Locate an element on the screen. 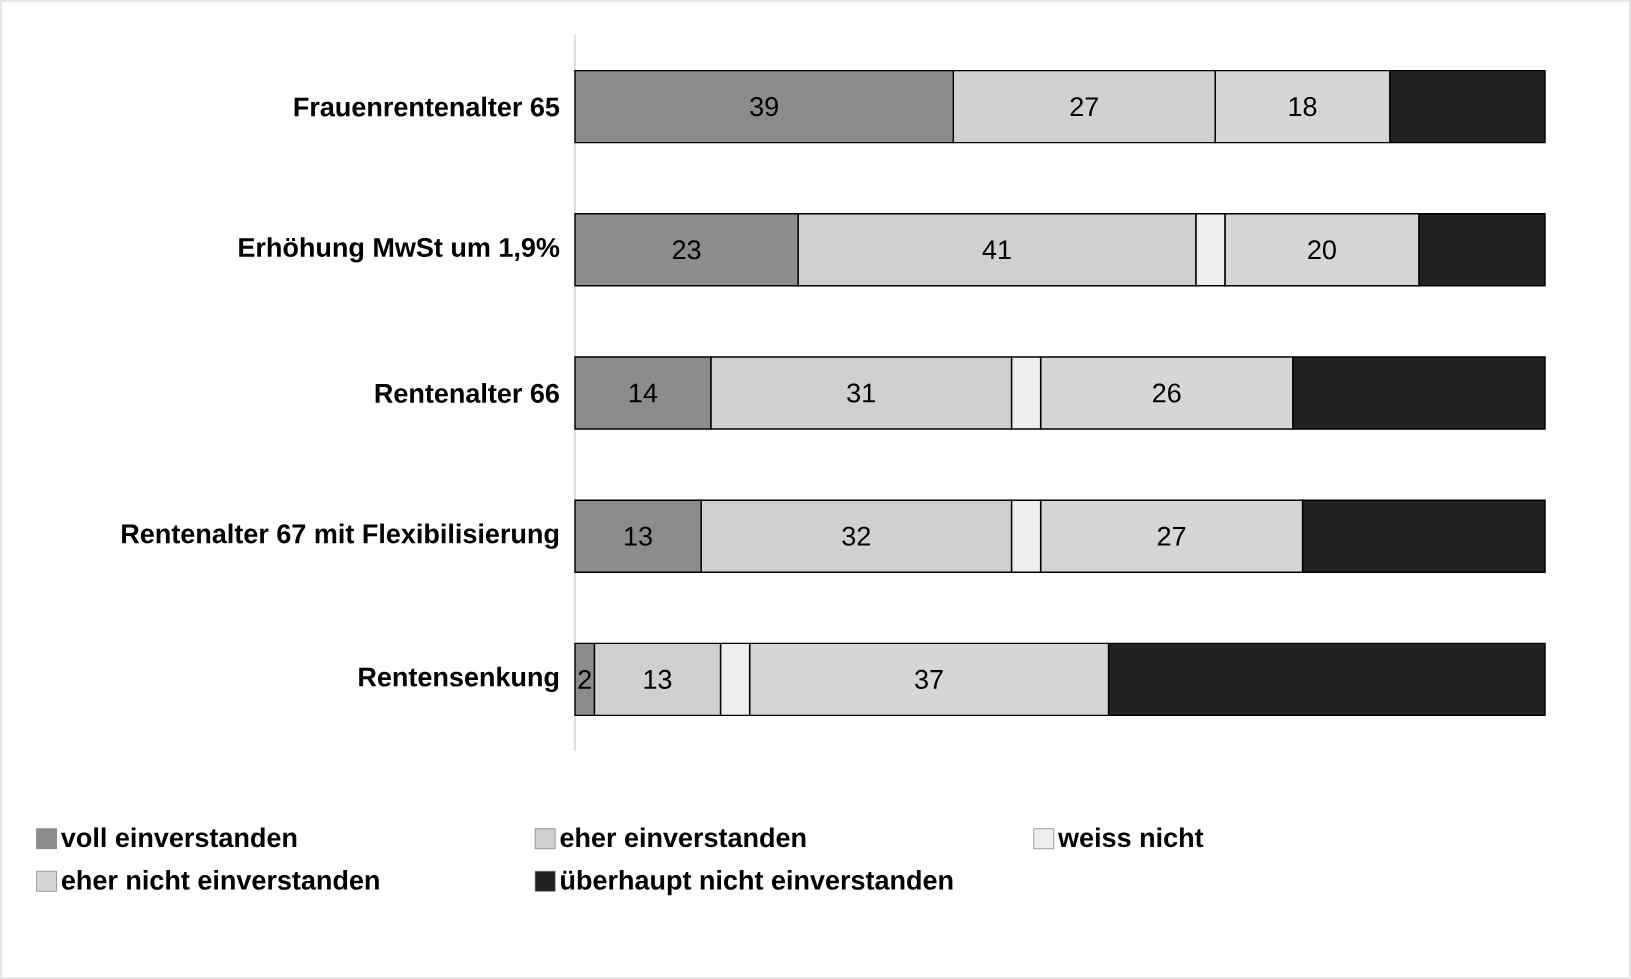  data-label: 31 is located at coordinates (861, 393).